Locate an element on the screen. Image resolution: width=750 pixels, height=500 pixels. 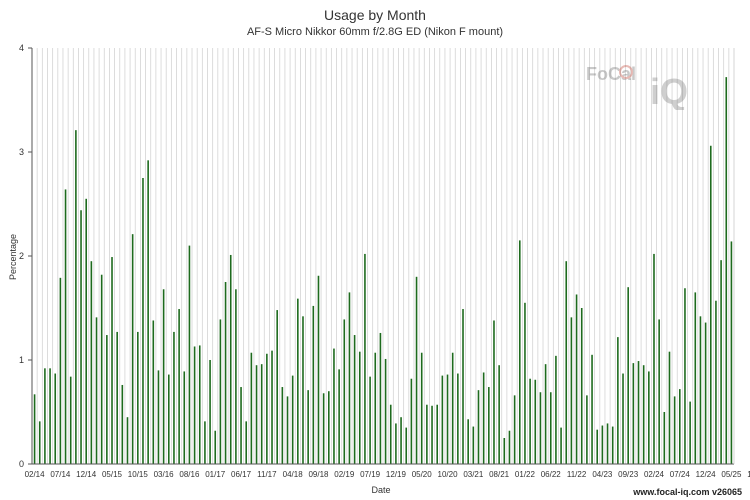
bar-09/15 is located at coordinates (132, 349).